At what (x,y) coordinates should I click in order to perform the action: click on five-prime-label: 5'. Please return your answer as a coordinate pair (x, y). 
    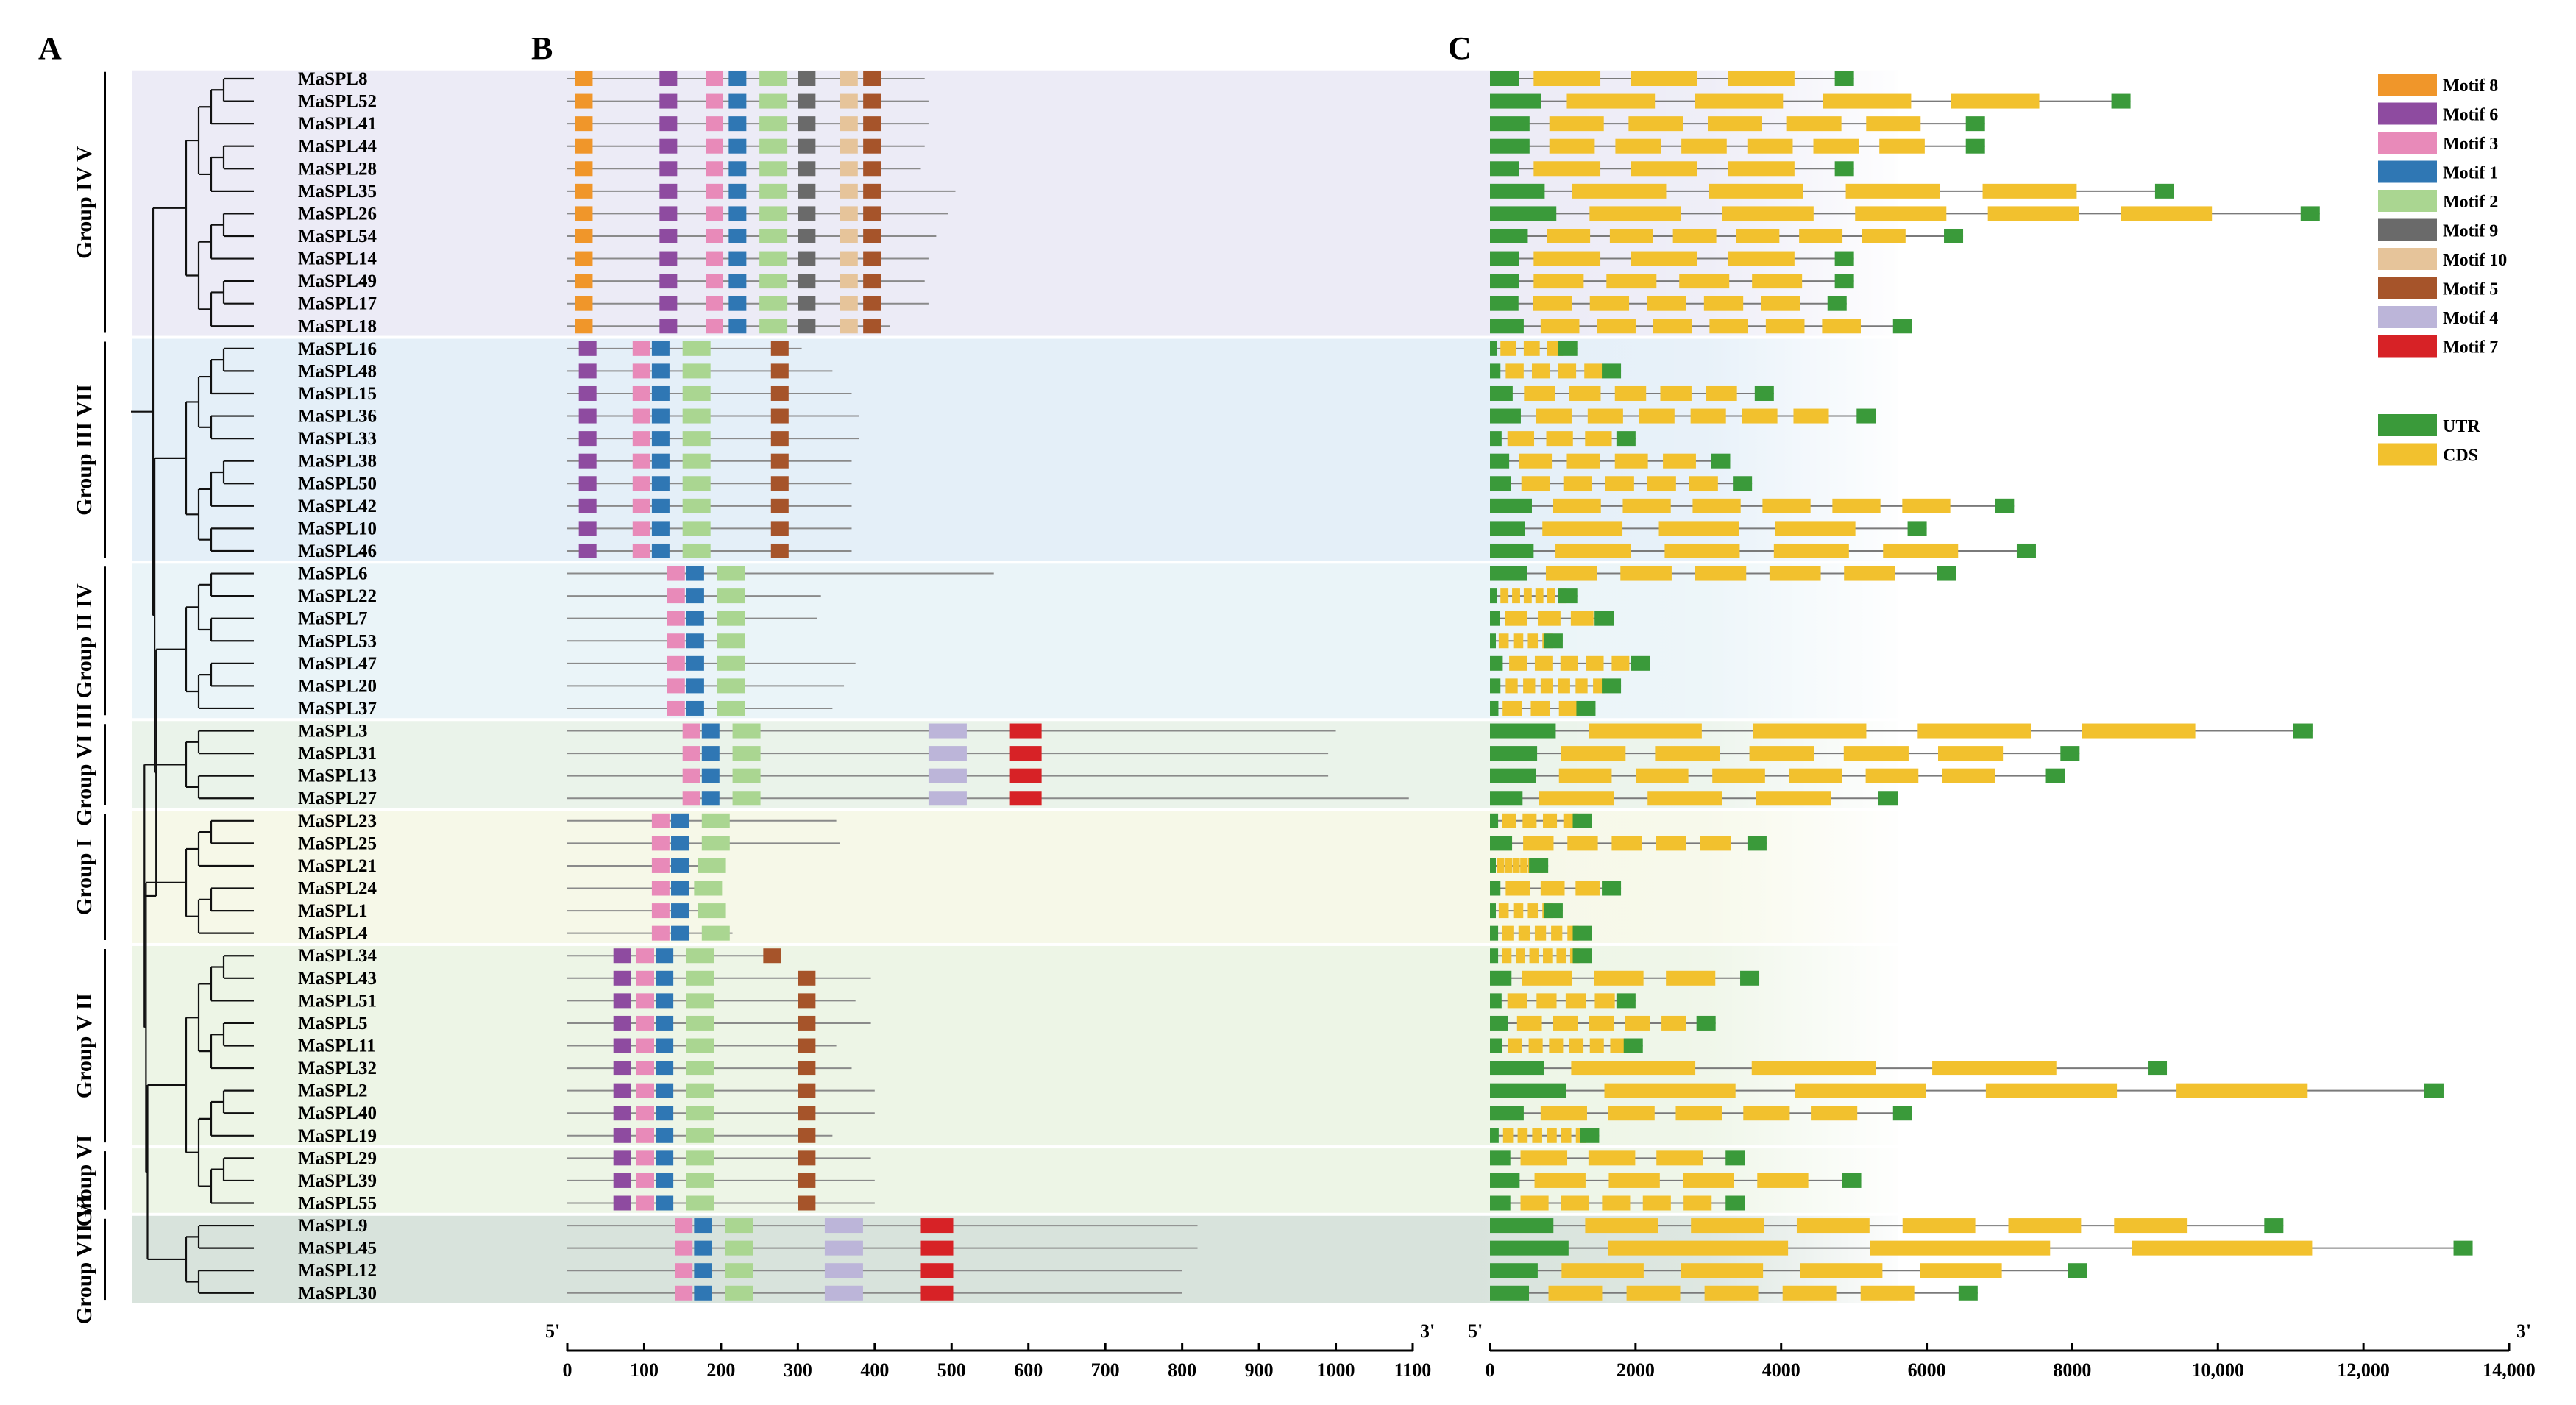
    Looking at the image, I should click on (1475, 1331).